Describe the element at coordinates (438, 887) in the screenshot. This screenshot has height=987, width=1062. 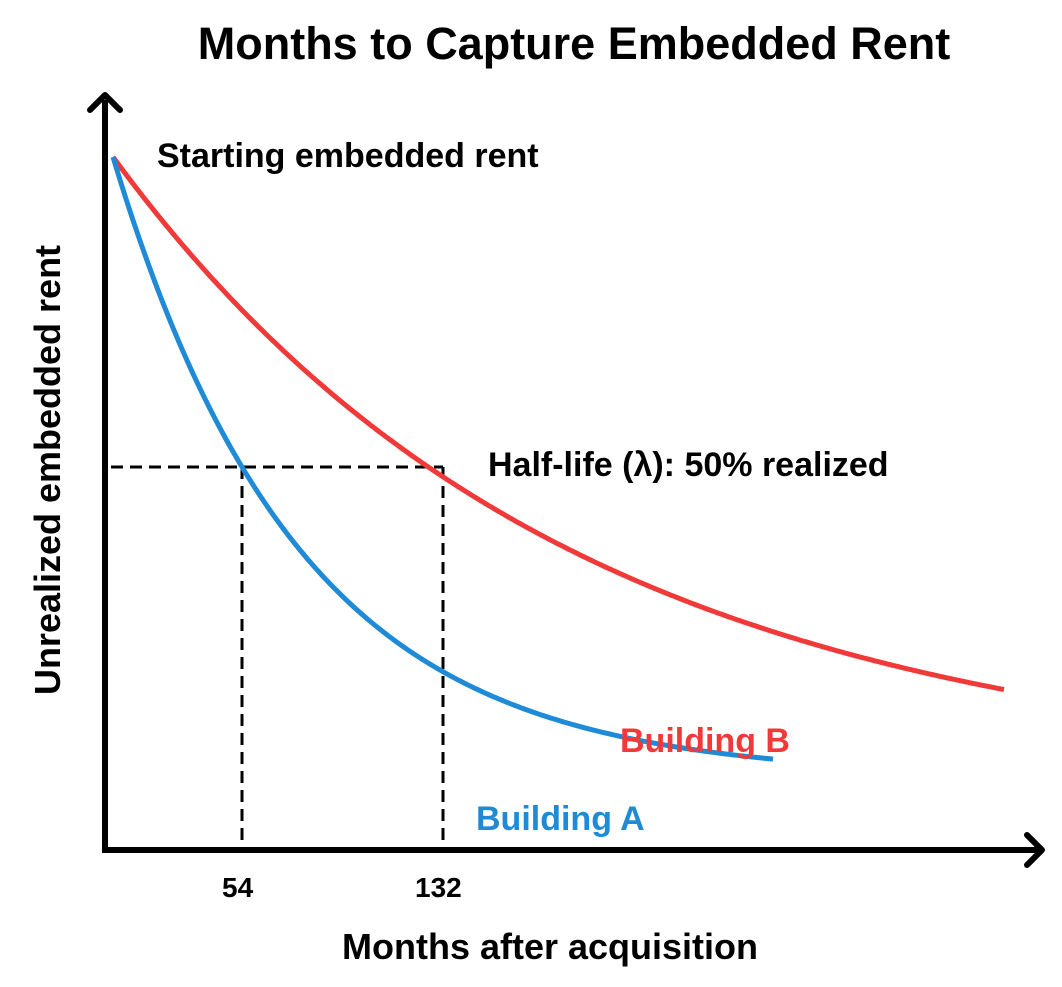
I see `x-tick-132: 132` at that location.